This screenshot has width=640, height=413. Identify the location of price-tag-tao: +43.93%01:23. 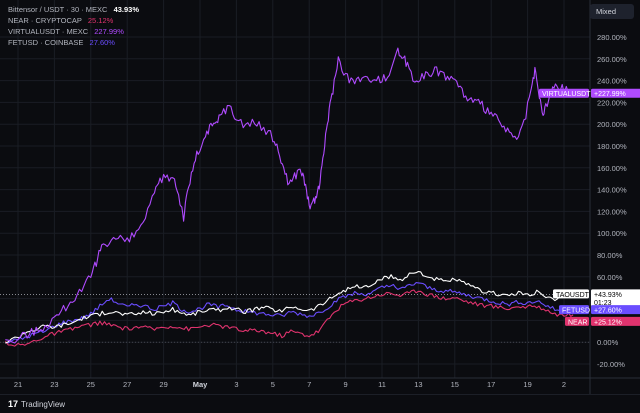
(615, 298).